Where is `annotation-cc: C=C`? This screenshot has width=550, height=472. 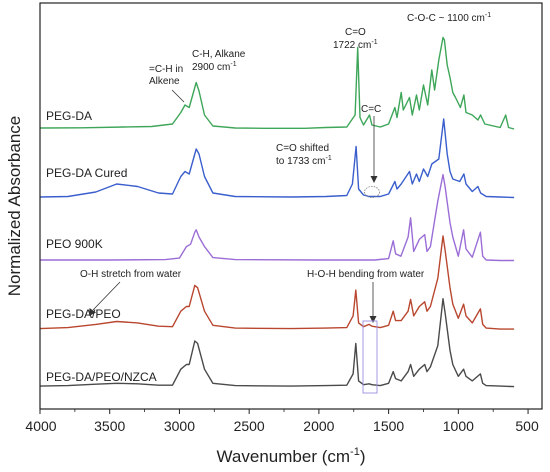
annotation-cc: C=C is located at coordinates (371, 109).